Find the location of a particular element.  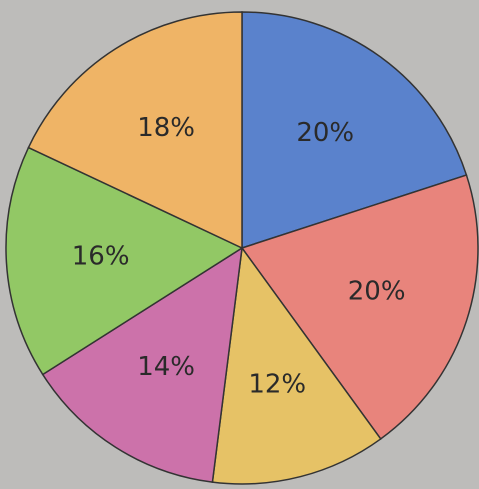

slice-label: 12% is located at coordinates (277, 385).